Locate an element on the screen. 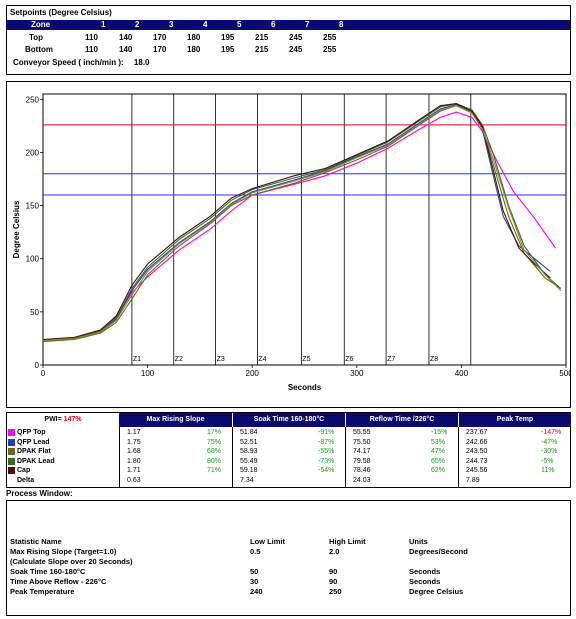  zone-1: 1 is located at coordinates (103, 24).